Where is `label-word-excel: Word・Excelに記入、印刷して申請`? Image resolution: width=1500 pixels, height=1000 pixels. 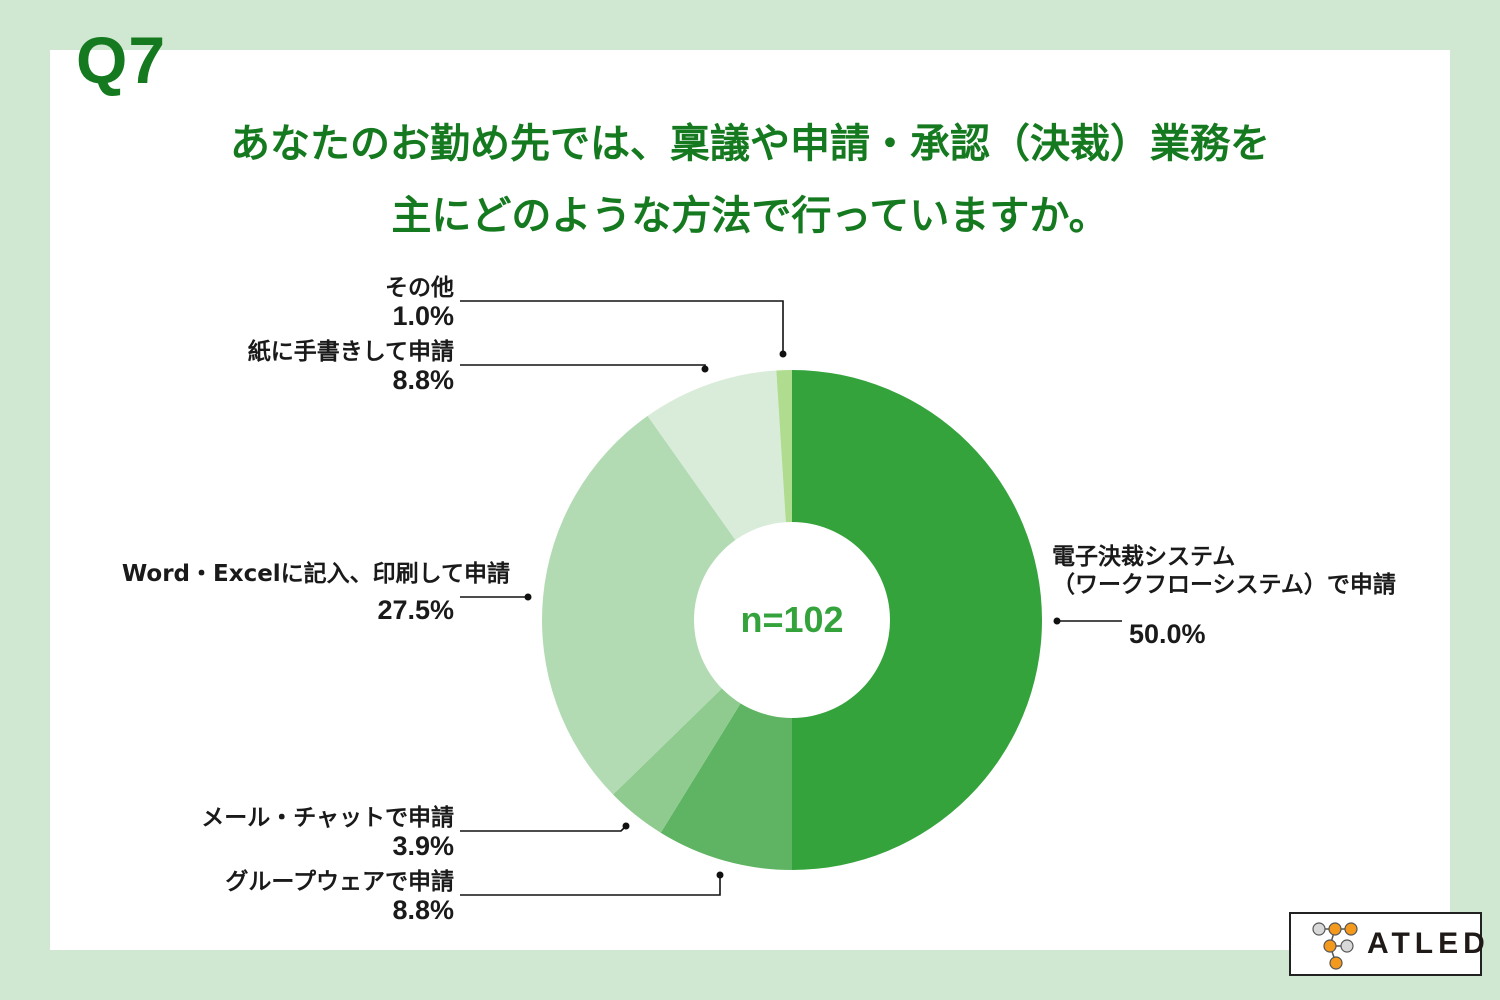 label-word-excel: Word・Excelに記入、印刷して申請 is located at coordinates (316, 574).